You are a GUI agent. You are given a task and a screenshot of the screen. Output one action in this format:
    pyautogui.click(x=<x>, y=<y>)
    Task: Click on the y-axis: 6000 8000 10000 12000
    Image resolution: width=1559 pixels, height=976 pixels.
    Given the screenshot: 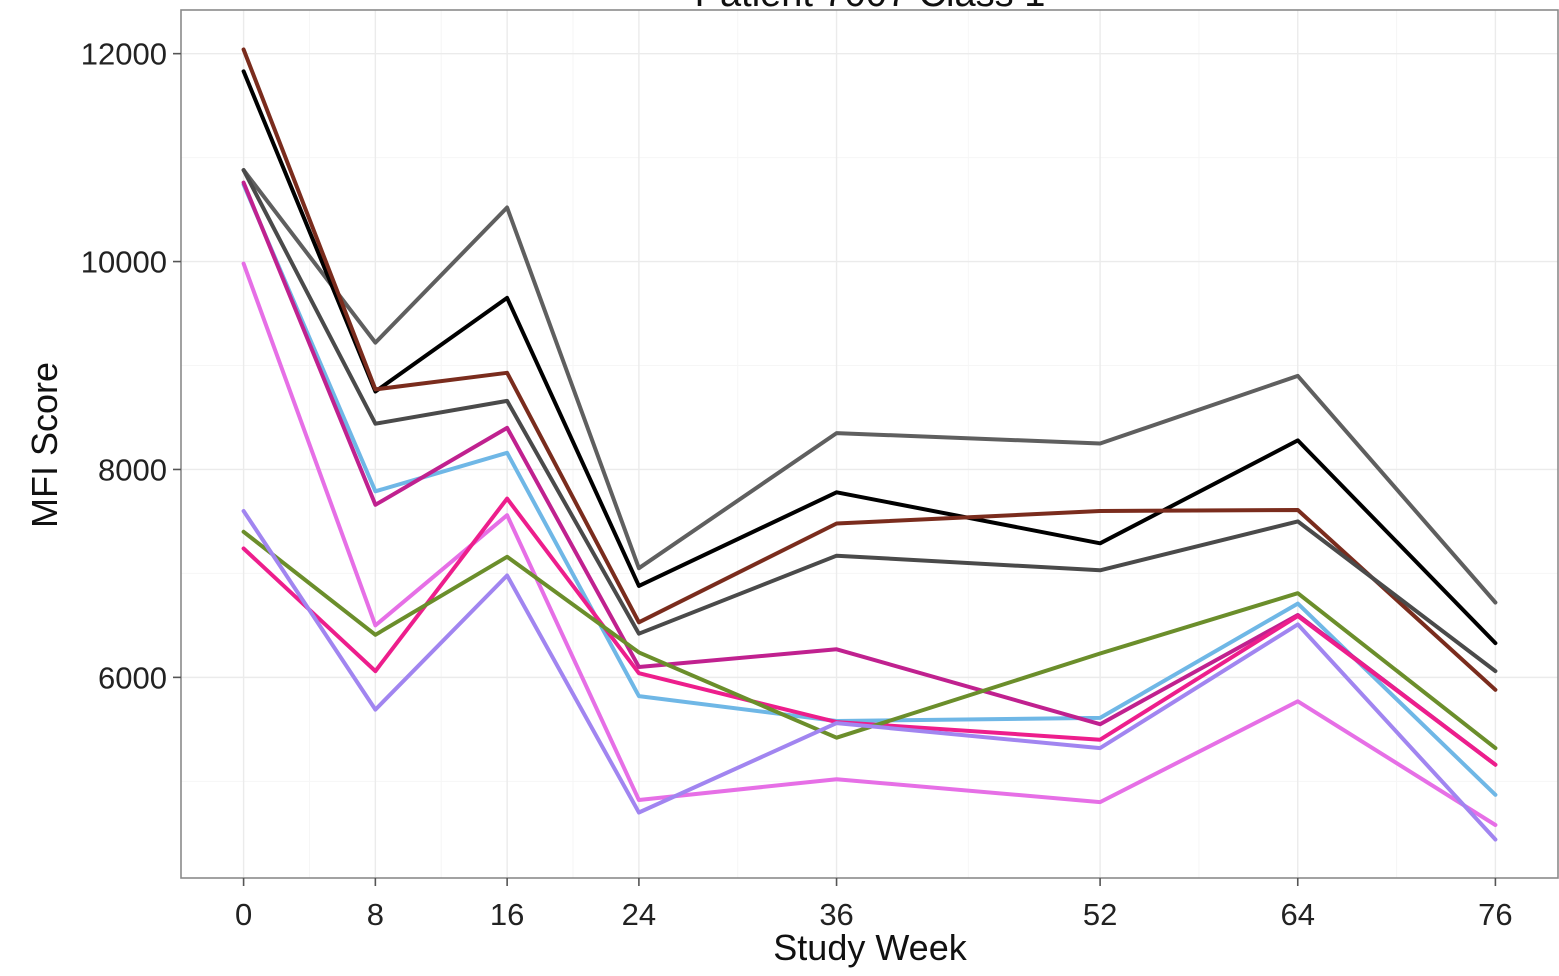 What is the action you would take?
    pyautogui.click(x=131, y=366)
    